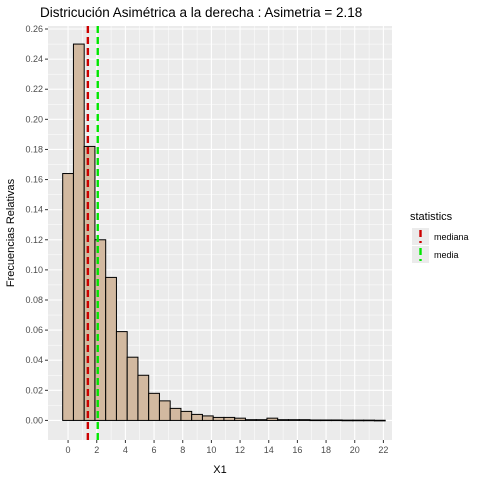 The height and width of the screenshot is (485, 480). What do you see at coordinates (34, 29) in the screenshot?
I see `y-tick-label: 0.26` at bounding box center [34, 29].